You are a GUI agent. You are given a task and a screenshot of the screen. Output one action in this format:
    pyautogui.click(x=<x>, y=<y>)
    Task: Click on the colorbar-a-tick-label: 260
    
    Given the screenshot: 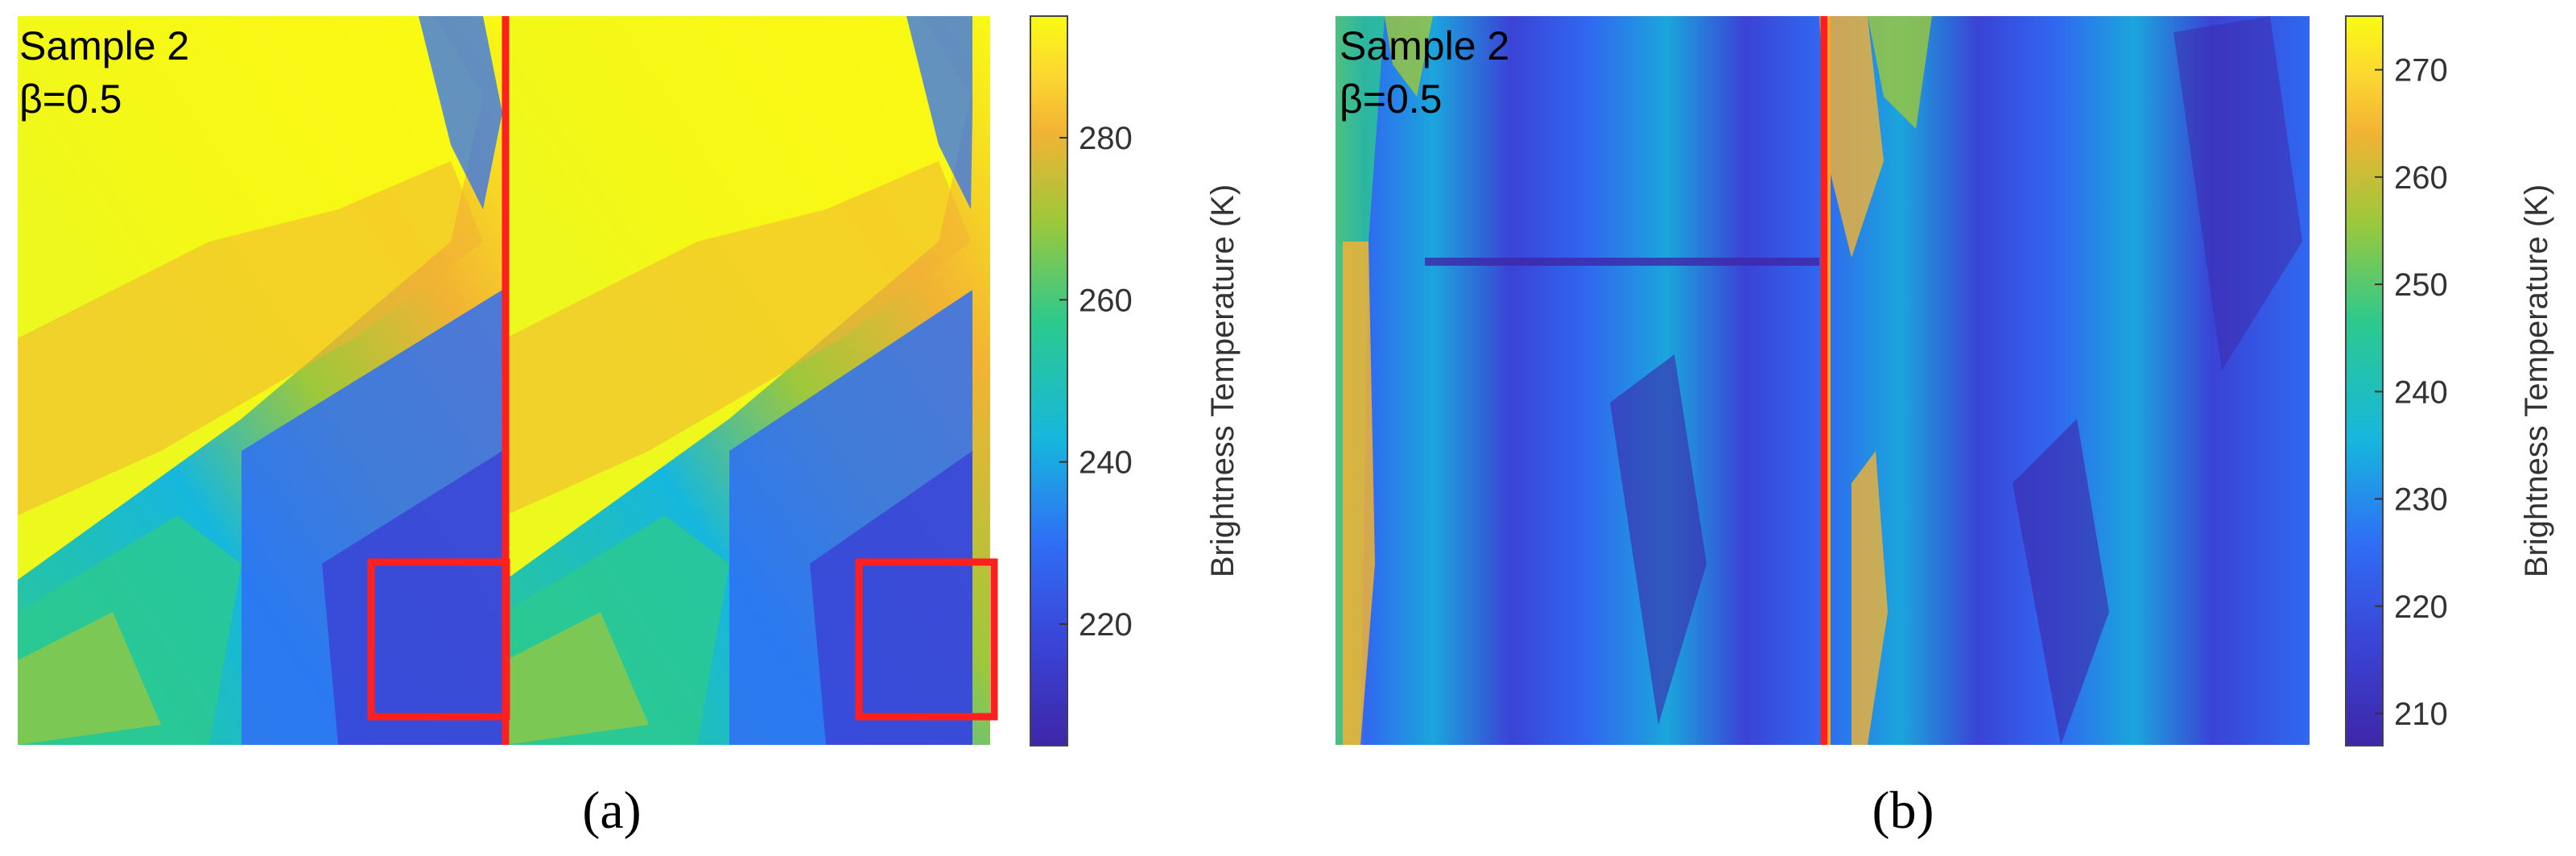 What is the action you would take?
    pyautogui.click(x=1106, y=300)
    